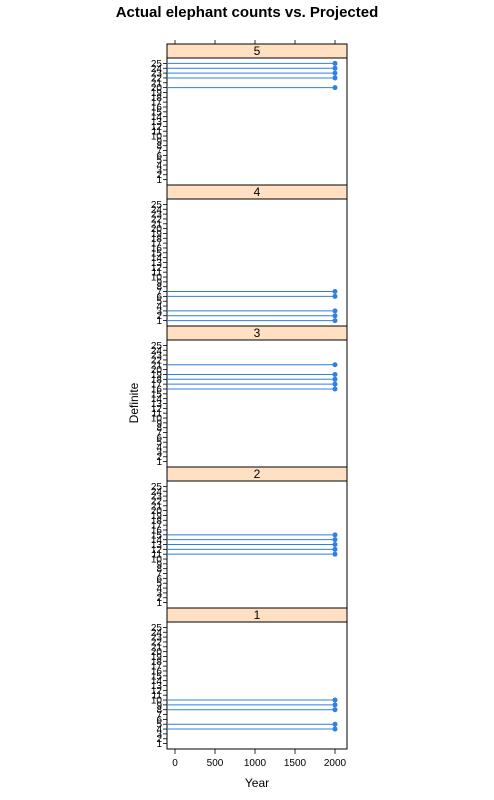 This screenshot has height=800, width=494. Describe the element at coordinates (157, 356) in the screenshot. I see `y-tick-label: 23` at that location.